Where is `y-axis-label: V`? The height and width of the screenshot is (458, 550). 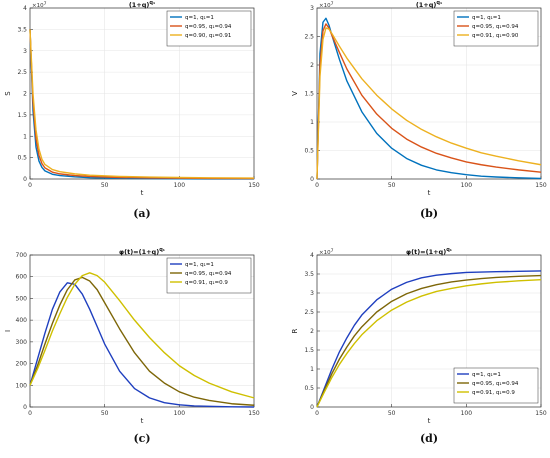 y-axis-label: V is located at coordinates (295, 93).